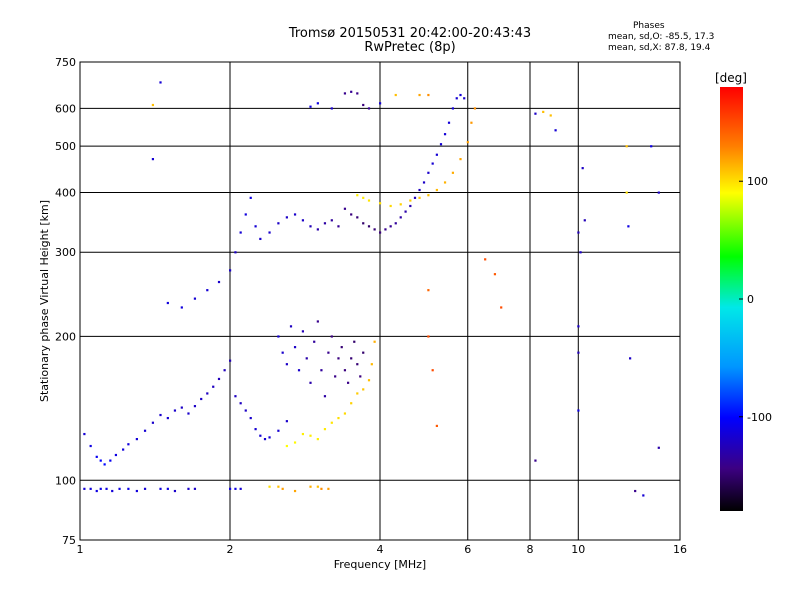 Image resolution: width=800 pixels, height=600 pixels. Describe the element at coordinates (65, 192) in the screenshot. I see `y-tick-label: 400` at that location.